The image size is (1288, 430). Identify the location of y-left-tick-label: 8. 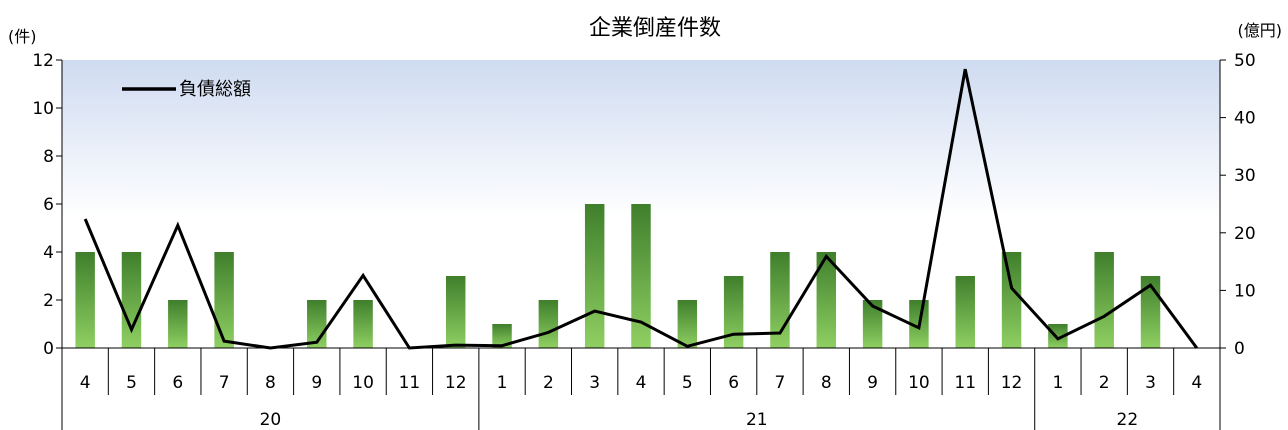
(48, 157).